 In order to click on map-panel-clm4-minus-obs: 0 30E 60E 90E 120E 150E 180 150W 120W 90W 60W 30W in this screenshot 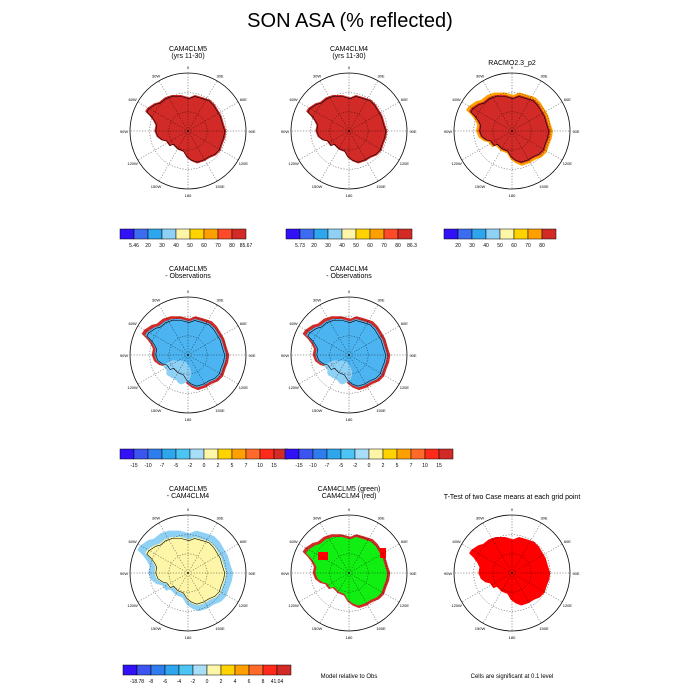, I will do `click(349, 355)`.